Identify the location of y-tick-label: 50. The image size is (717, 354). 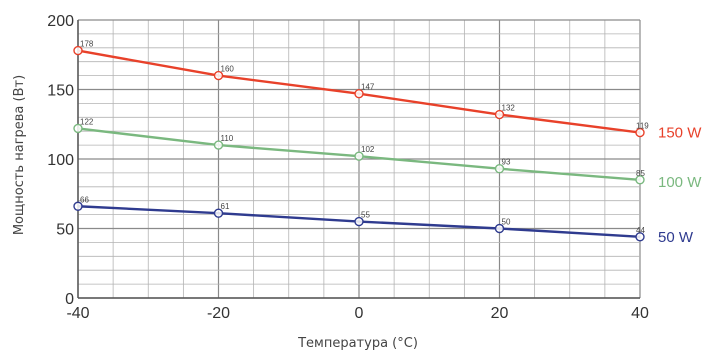
(65, 230).